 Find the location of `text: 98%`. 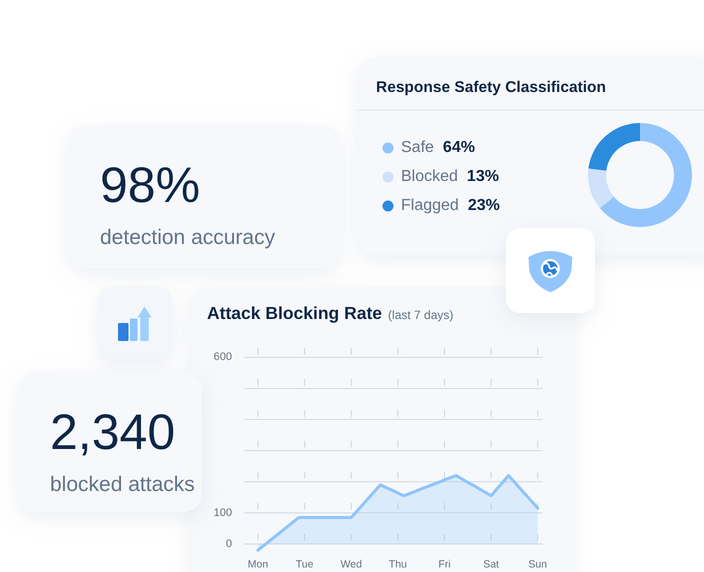

text: 98% is located at coordinates (150, 185).